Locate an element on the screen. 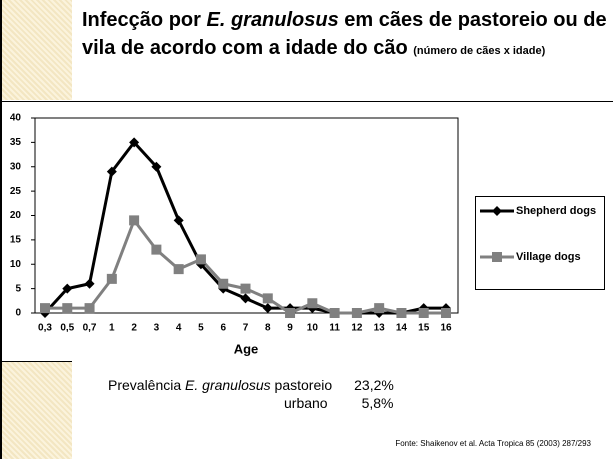 The width and height of the screenshot is (613, 459). y-tick-label: 20 is located at coordinates (16, 215).